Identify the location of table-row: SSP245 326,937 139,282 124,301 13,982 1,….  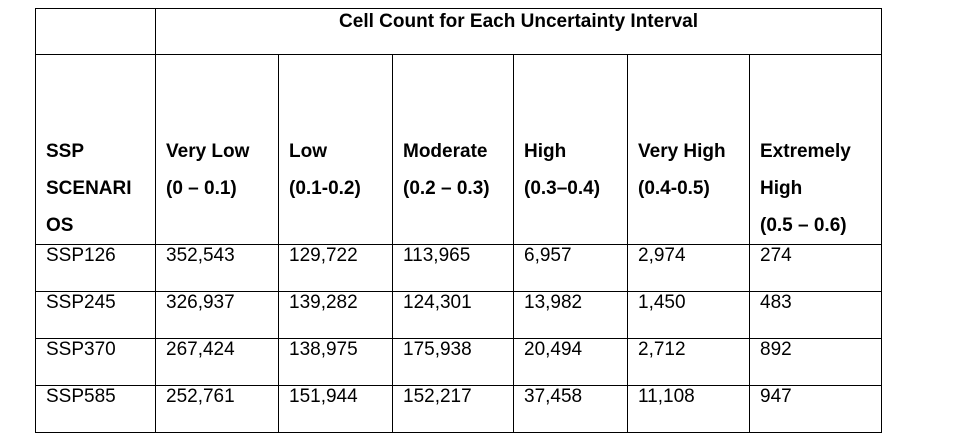
(459, 315).